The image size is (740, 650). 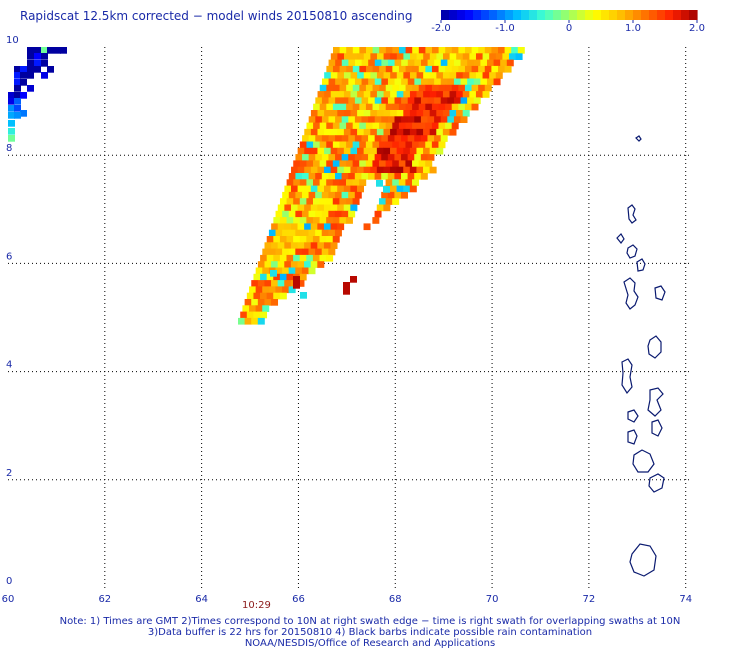 I want to click on swath-time-label: 10:29, so click(x=256, y=605).